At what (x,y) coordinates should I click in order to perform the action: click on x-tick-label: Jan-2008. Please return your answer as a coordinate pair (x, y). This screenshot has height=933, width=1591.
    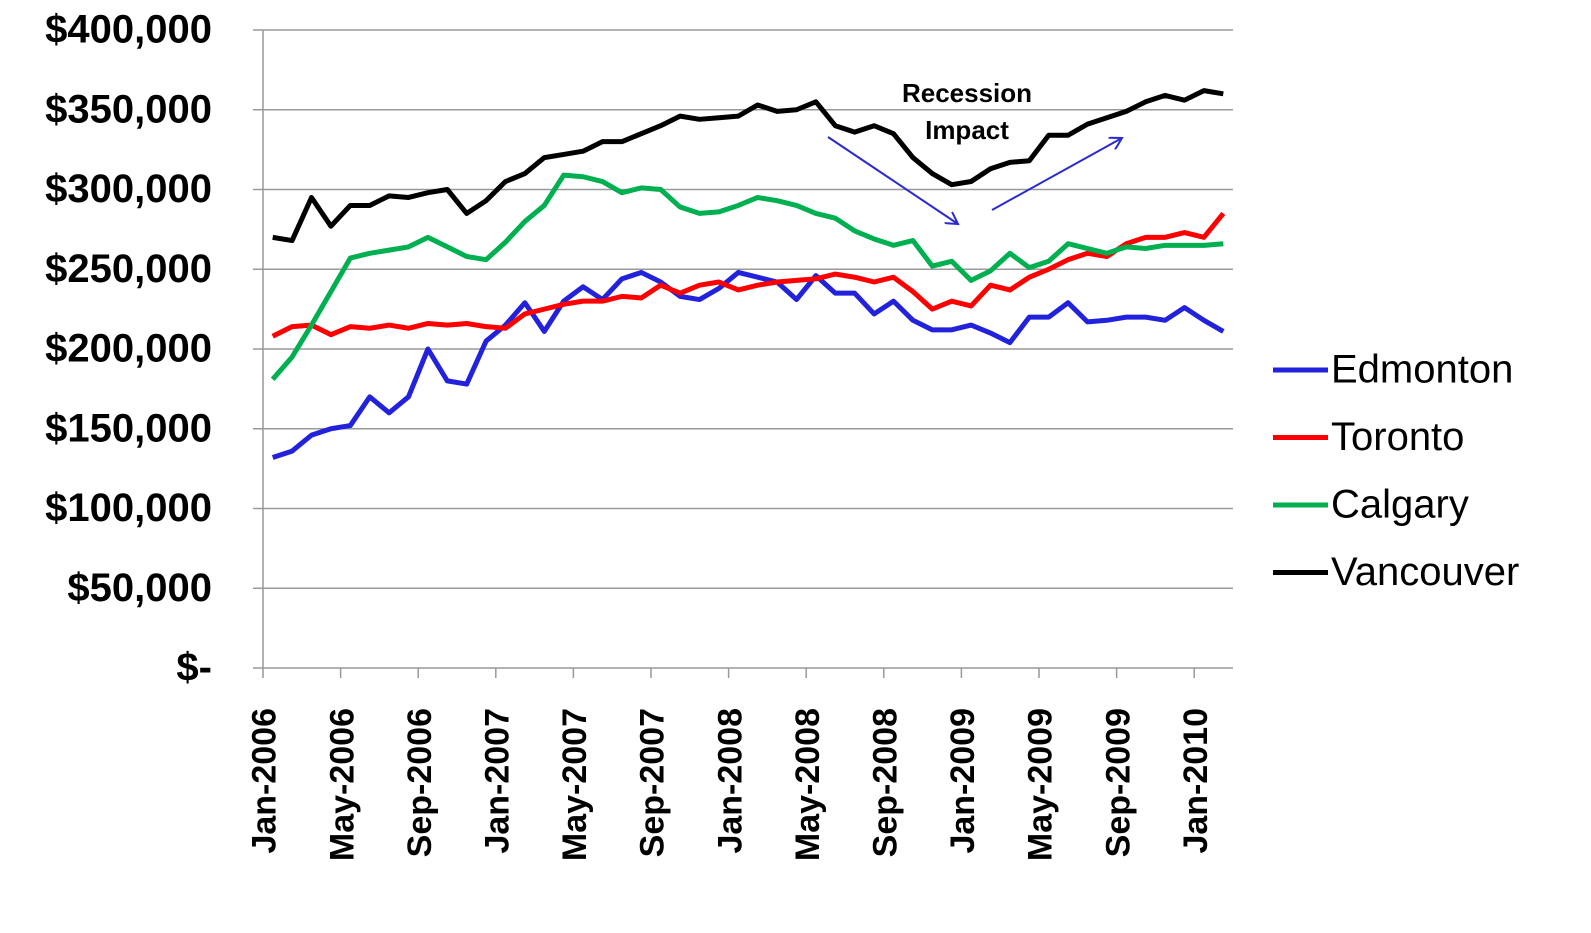
    Looking at the image, I should click on (730, 781).